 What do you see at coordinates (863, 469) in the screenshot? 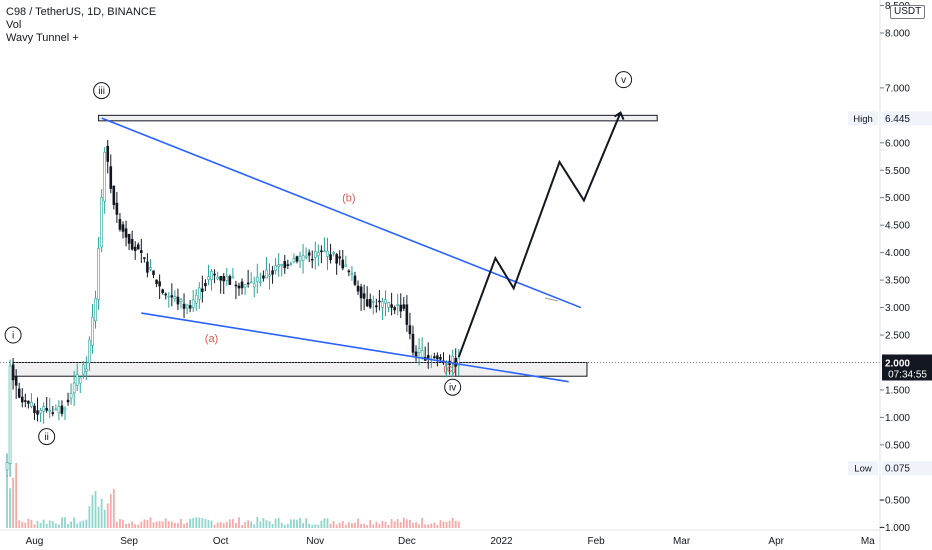
I see `low-price-tag-label: Low` at bounding box center [863, 469].